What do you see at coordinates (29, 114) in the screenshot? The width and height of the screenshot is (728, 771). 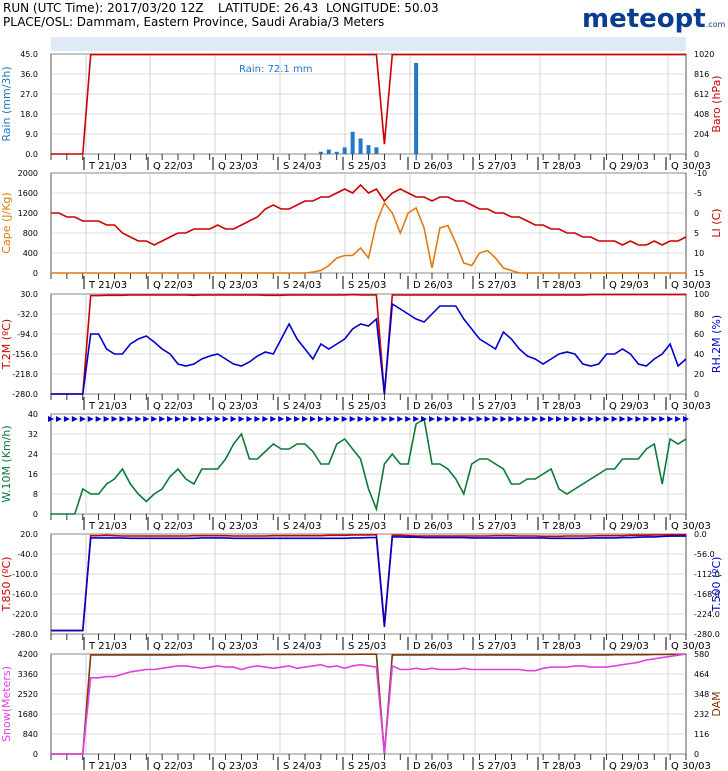 I see `y-tick-label: 18.0` at bounding box center [29, 114].